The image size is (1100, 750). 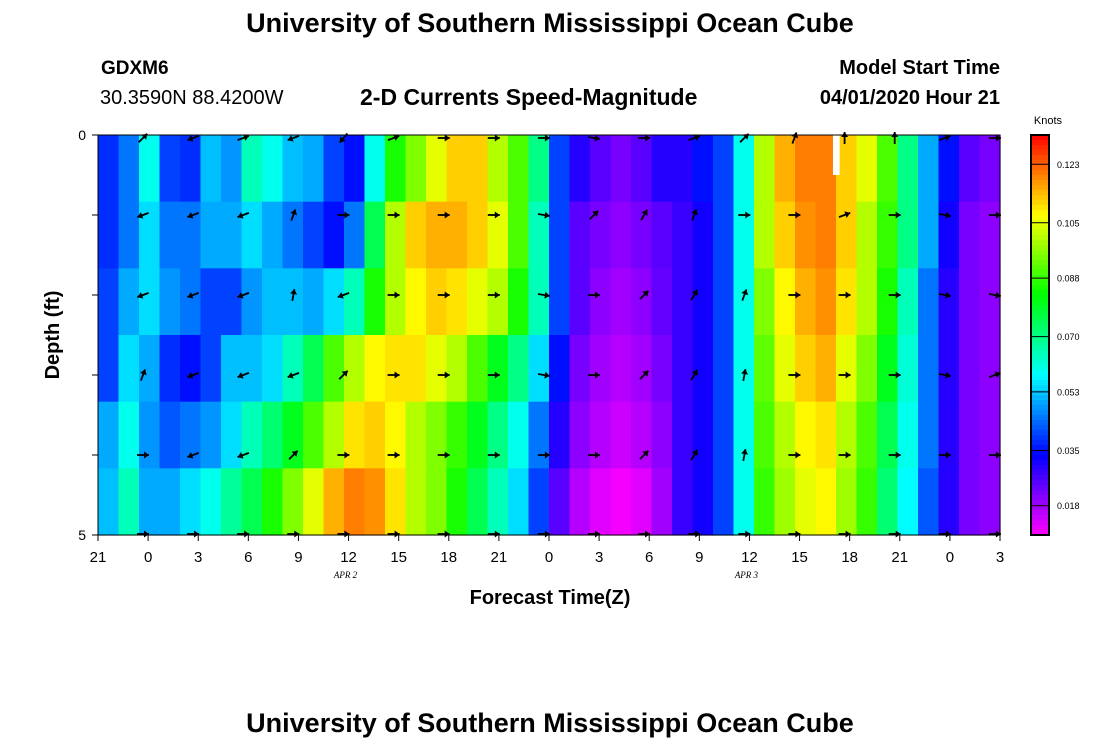 I want to click on colorbar-tick-label: 0.053, so click(x=1068, y=392).